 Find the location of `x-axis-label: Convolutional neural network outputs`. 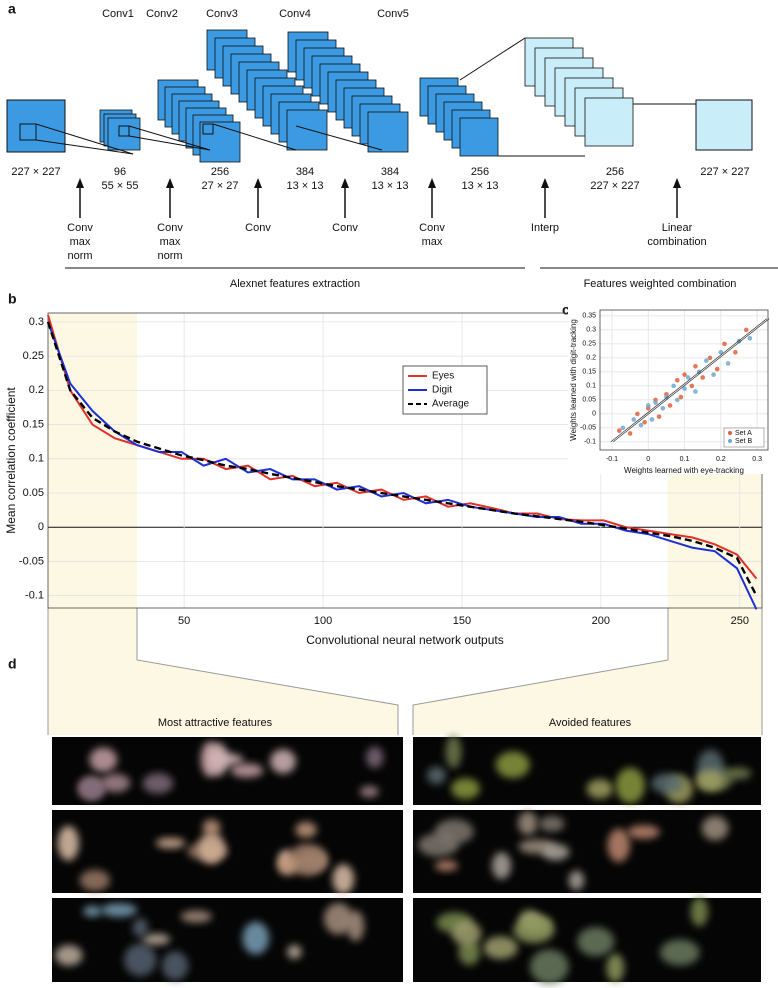

x-axis-label: Convolutional neural network outputs is located at coordinates (404, 640).